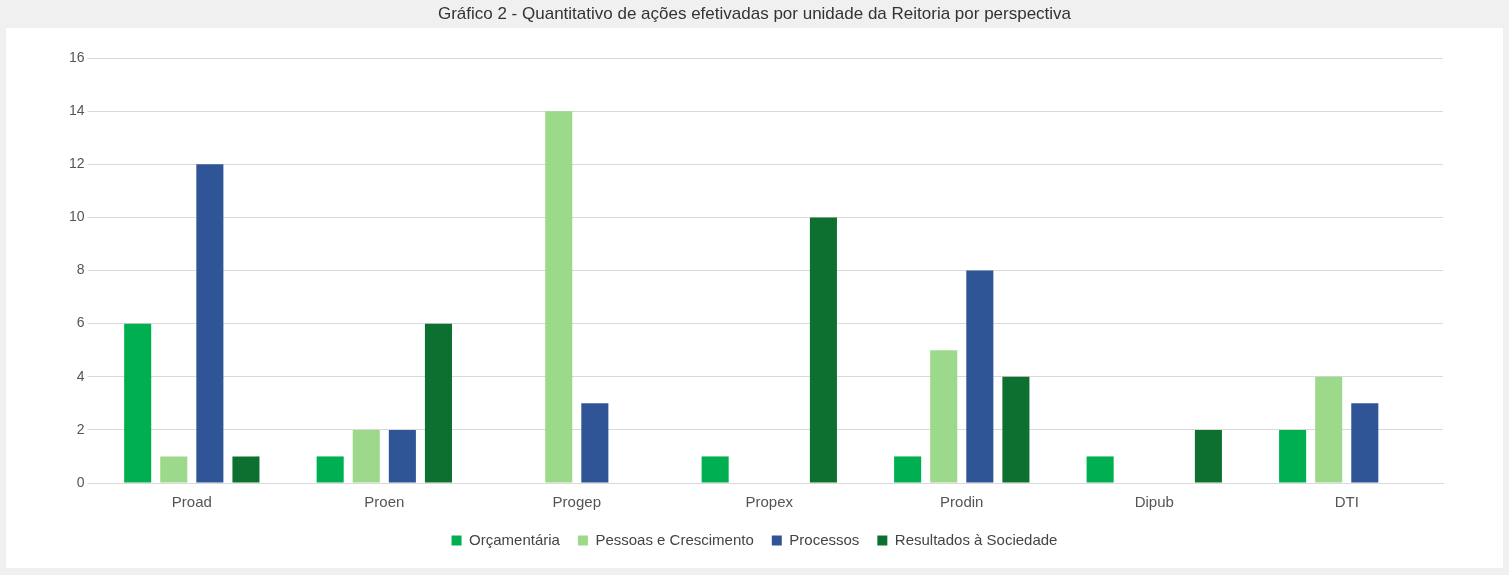 This screenshot has height=575, width=1509. Describe the element at coordinates (384, 502) in the screenshot. I see `x-tick-label: Proen` at that location.